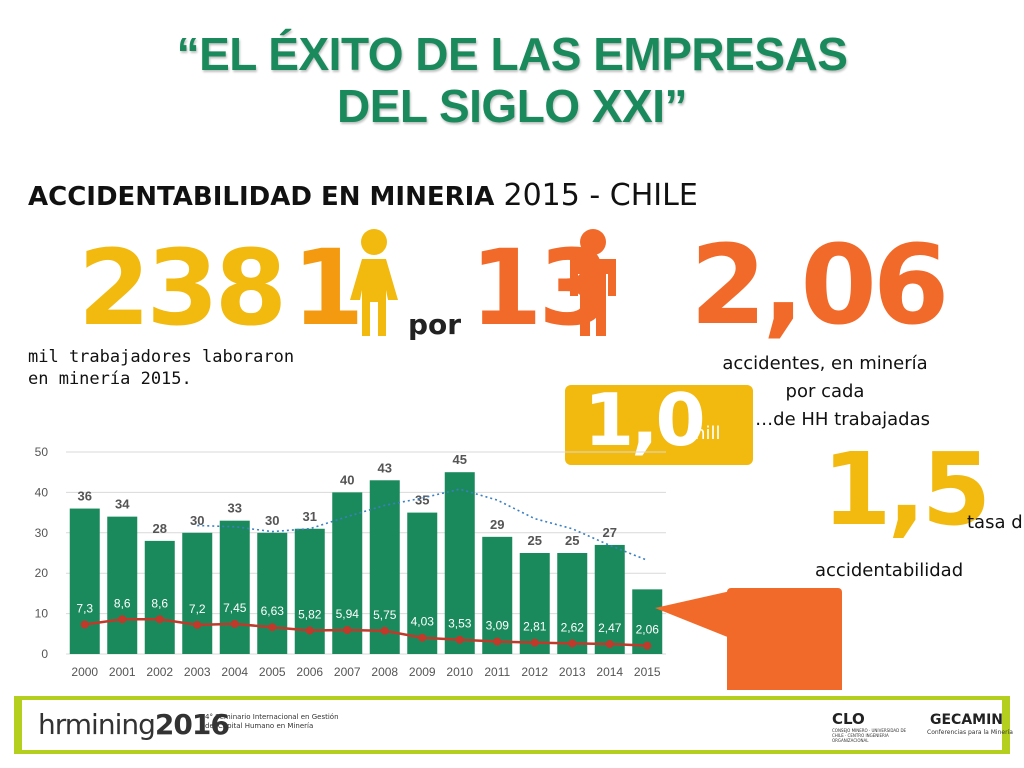 Image resolution: width=1024 pixels, height=768 pixels. Describe the element at coordinates (182, 288) in the screenshot. I see `workers-number: 238` at that location.